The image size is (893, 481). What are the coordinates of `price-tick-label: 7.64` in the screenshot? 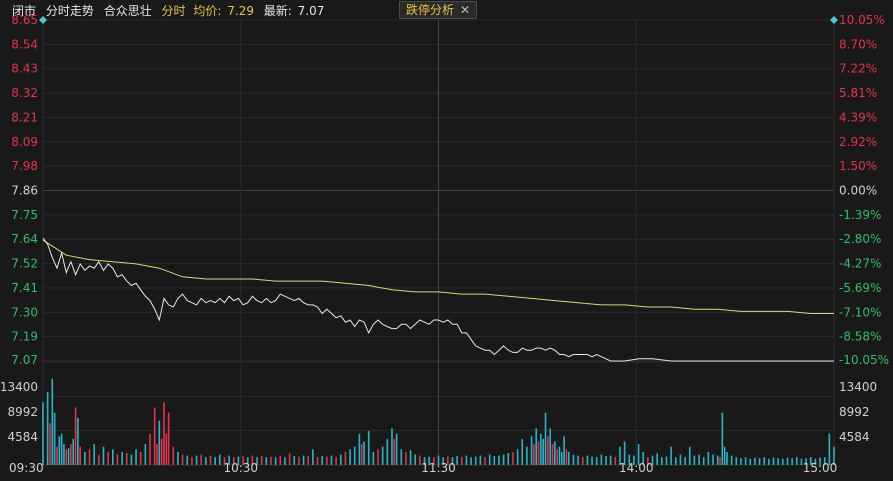 It's located at (24, 239).